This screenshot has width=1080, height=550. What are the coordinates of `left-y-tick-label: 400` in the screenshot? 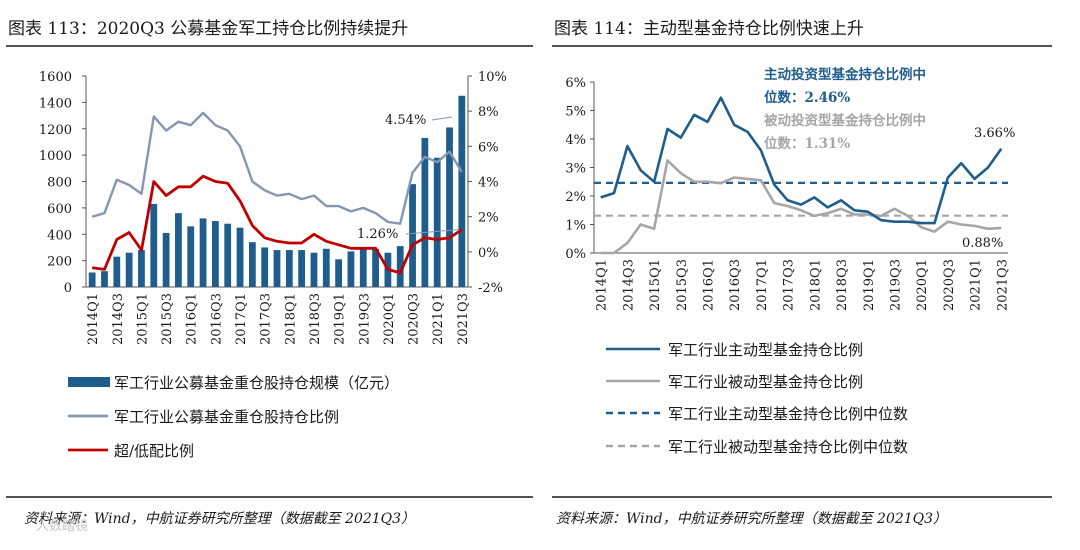 It's located at (59, 235).